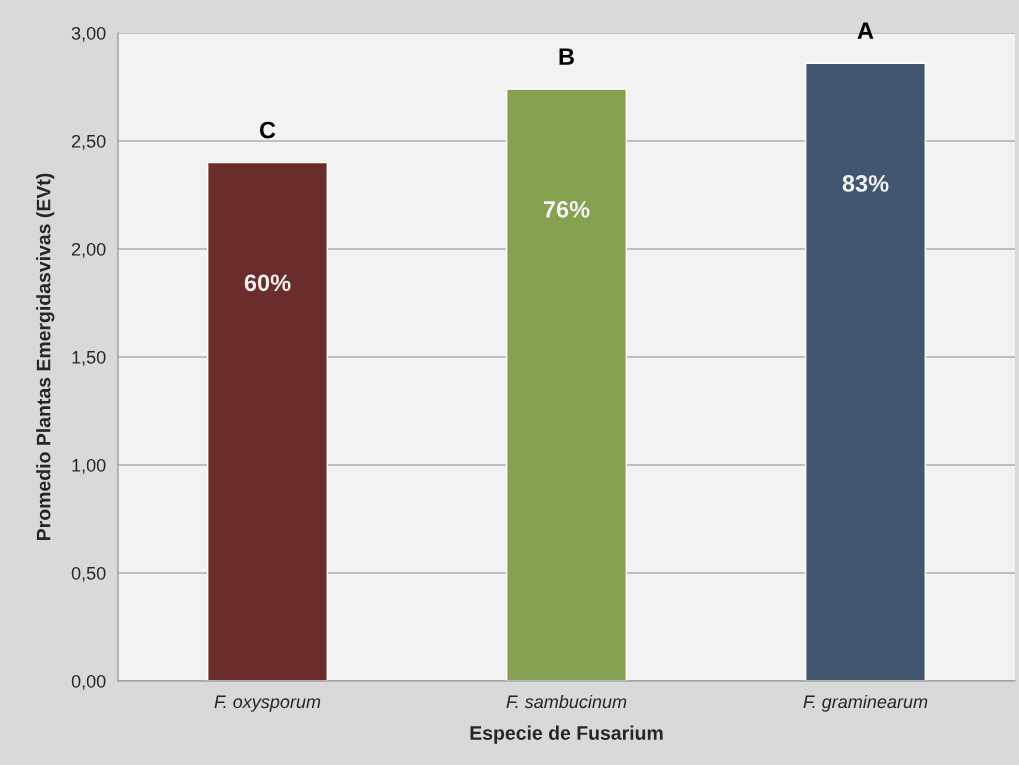 This screenshot has width=1019, height=765. What do you see at coordinates (45, 356) in the screenshot?
I see `y-axis-title: Promedio Plantas Emergidasvivas (EVt)` at bounding box center [45, 356].